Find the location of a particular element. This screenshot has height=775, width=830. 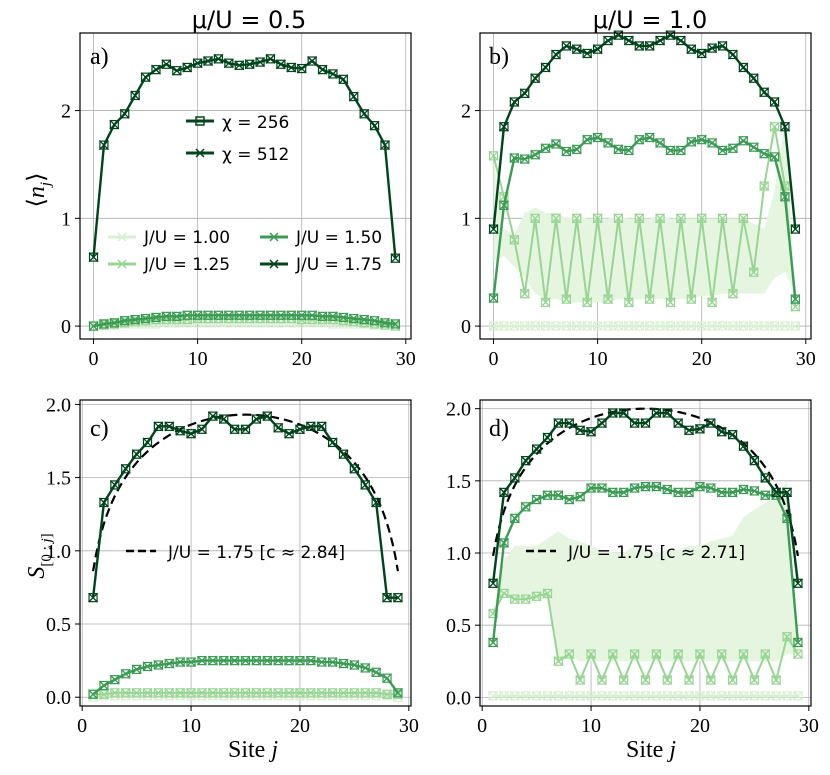

legend-j175-x-marker-icon is located at coordinates (274, 264).